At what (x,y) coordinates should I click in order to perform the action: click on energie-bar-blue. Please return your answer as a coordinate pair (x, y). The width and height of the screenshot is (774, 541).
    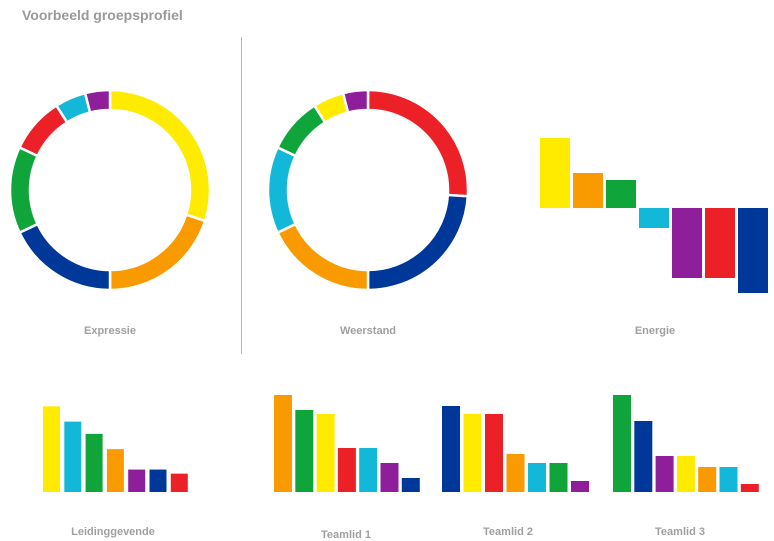
    Looking at the image, I should click on (753, 250).